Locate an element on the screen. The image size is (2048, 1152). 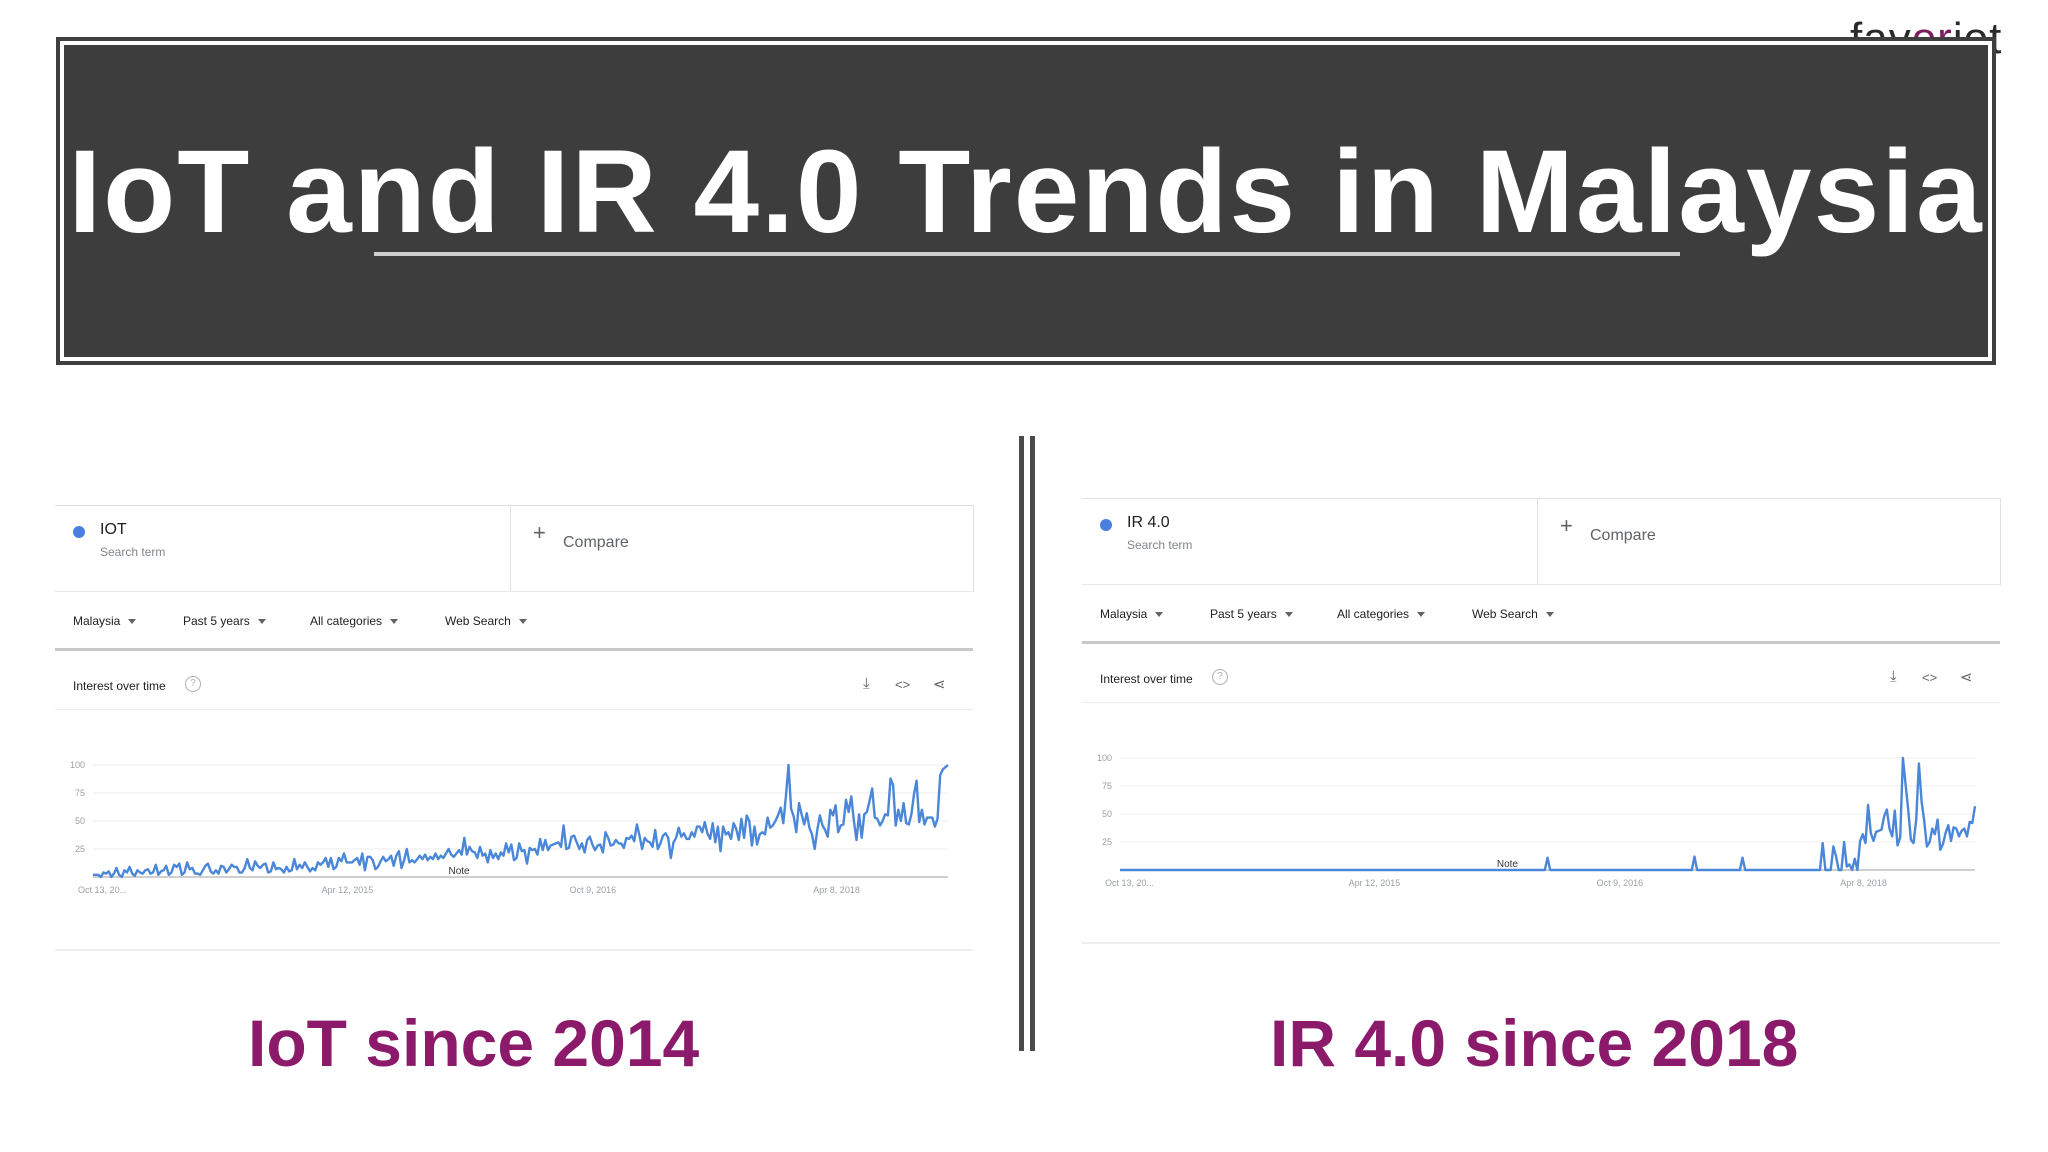
search-term-label: IOT is located at coordinates (113, 529).